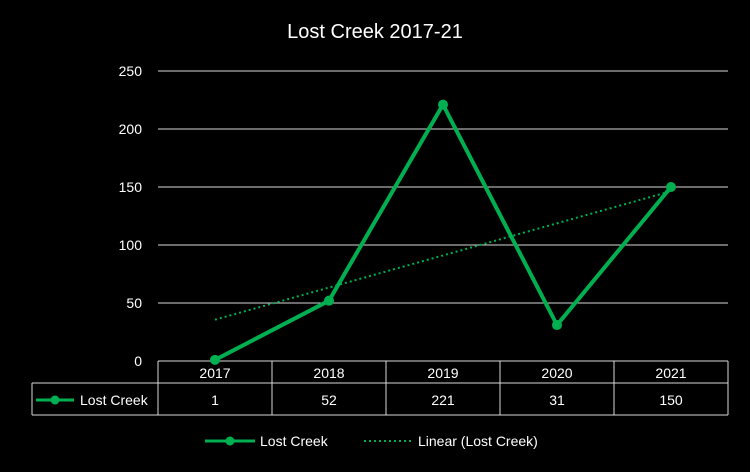 The height and width of the screenshot is (472, 750). What do you see at coordinates (230, 441) in the screenshot?
I see `legend-series-marker` at bounding box center [230, 441].